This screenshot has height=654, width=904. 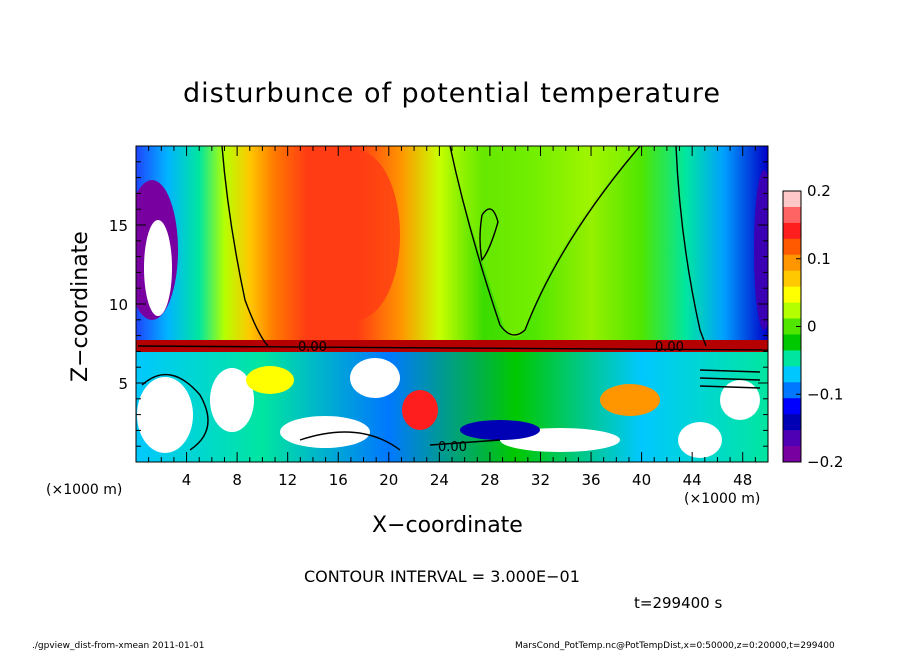 I want to click on x-unit-label-right: (×1000 m), so click(x=722, y=499).